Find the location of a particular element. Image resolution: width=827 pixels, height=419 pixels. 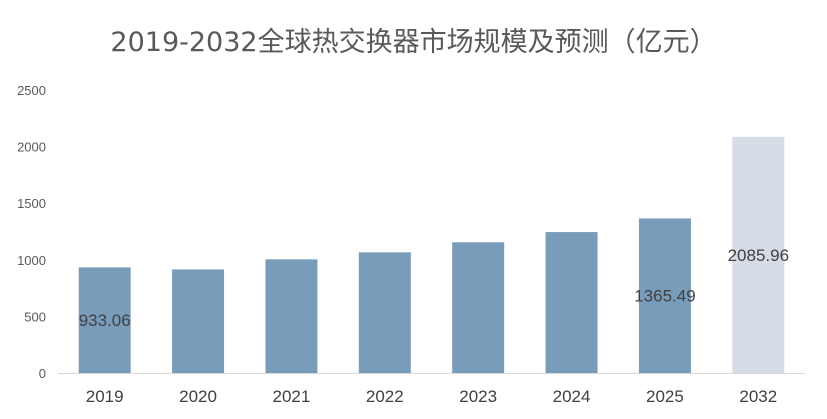

x-tick-label: 2032 is located at coordinates (758, 396).